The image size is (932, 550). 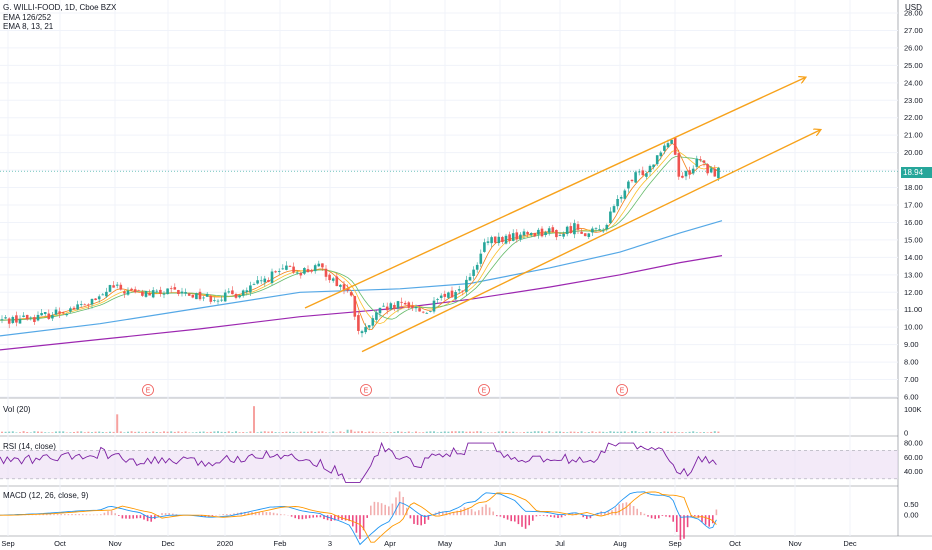 What do you see at coordinates (911, 504) in the screenshot?
I see `macd-tick-label: 0.50` at bounding box center [911, 504].